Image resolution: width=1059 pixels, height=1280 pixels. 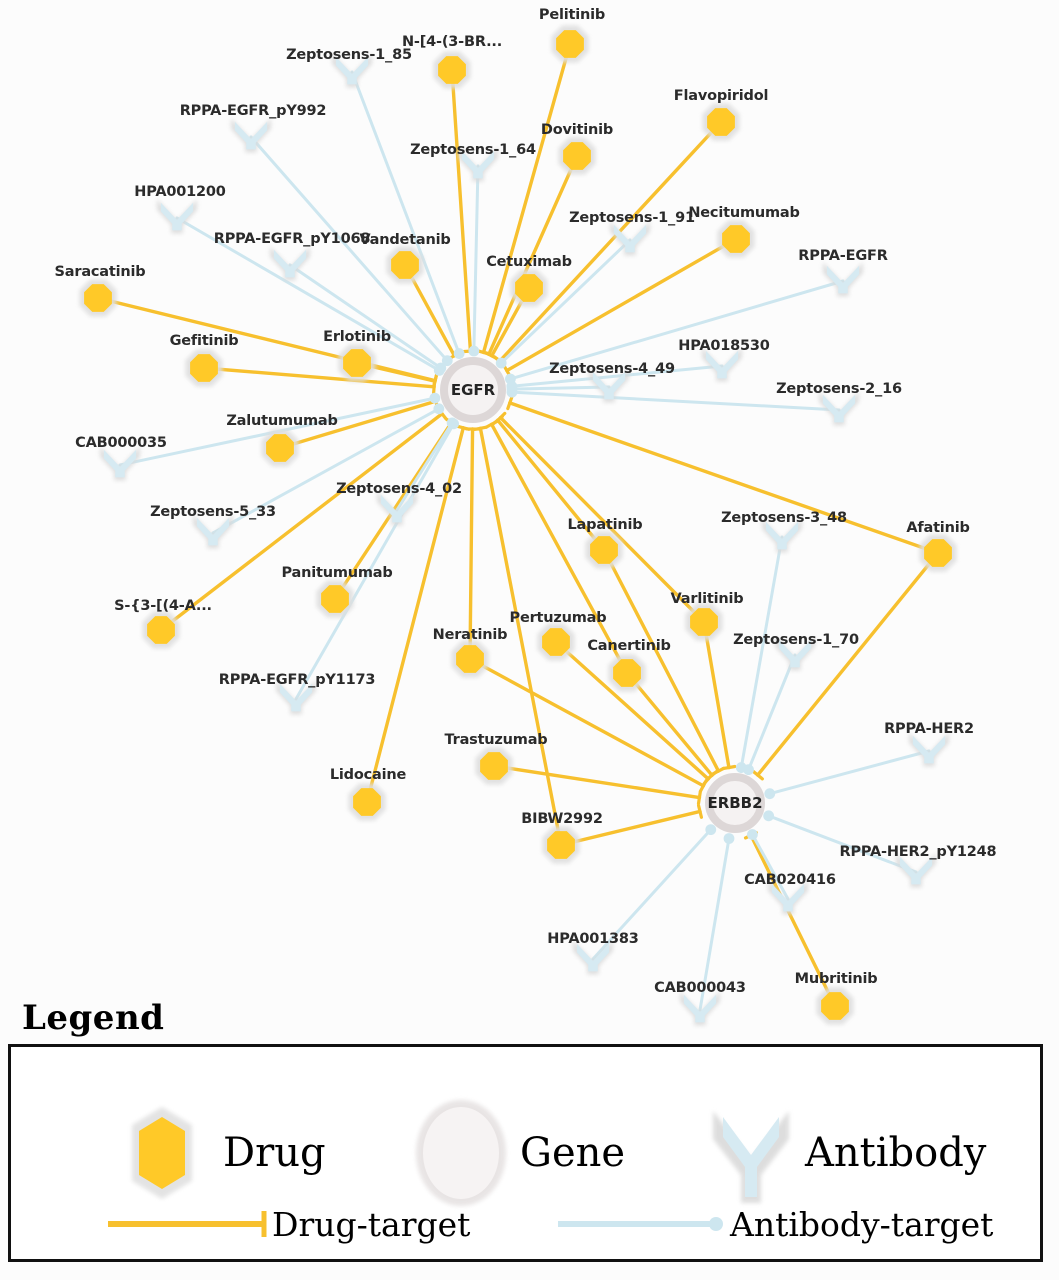 I want to click on legend-node-gene: Gene, so click(x=515, y=1153).